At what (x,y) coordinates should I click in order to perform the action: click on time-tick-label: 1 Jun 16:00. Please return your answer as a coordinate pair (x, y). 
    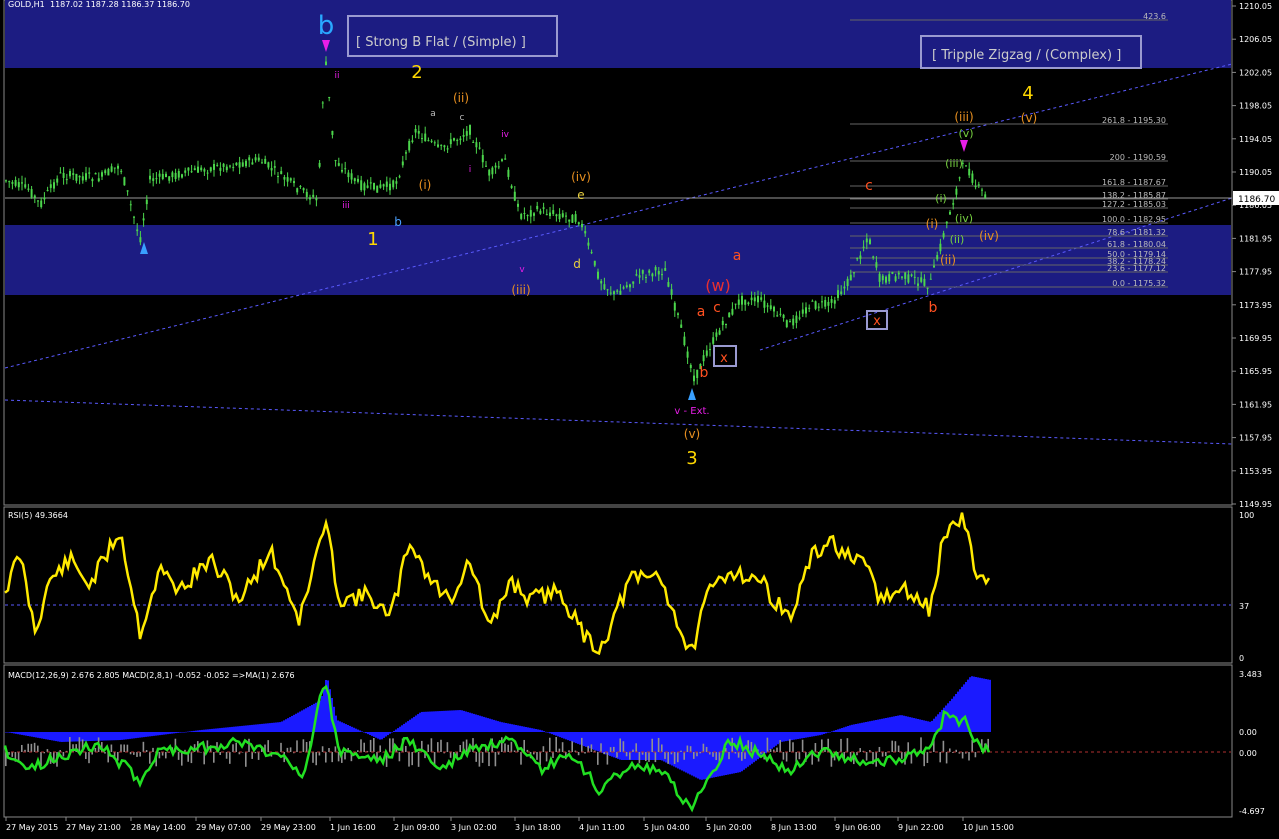
    Looking at the image, I should click on (353, 827).